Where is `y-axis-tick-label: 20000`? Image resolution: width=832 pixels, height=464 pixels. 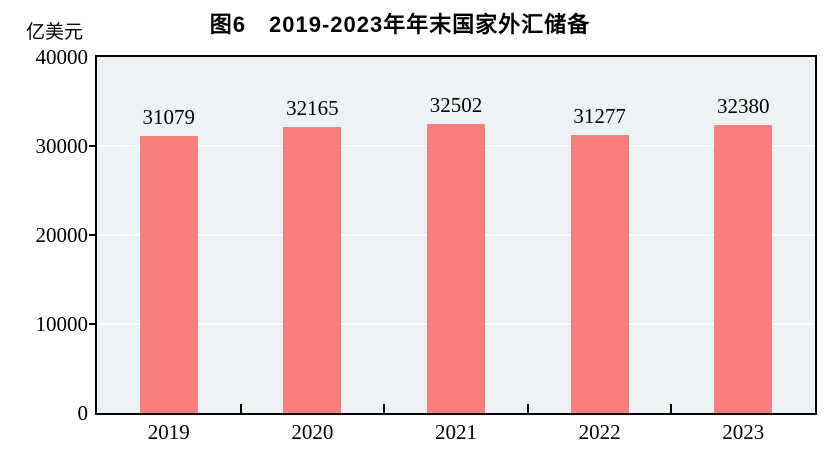
y-axis-tick-label: 20000 is located at coordinates (62, 235).